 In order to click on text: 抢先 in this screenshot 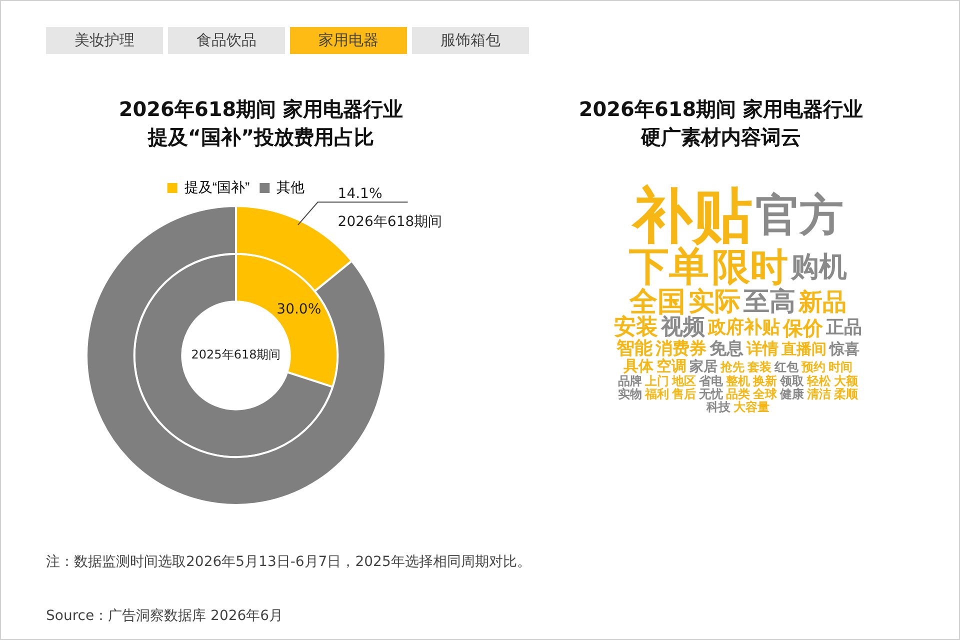, I will do `click(732, 367)`.